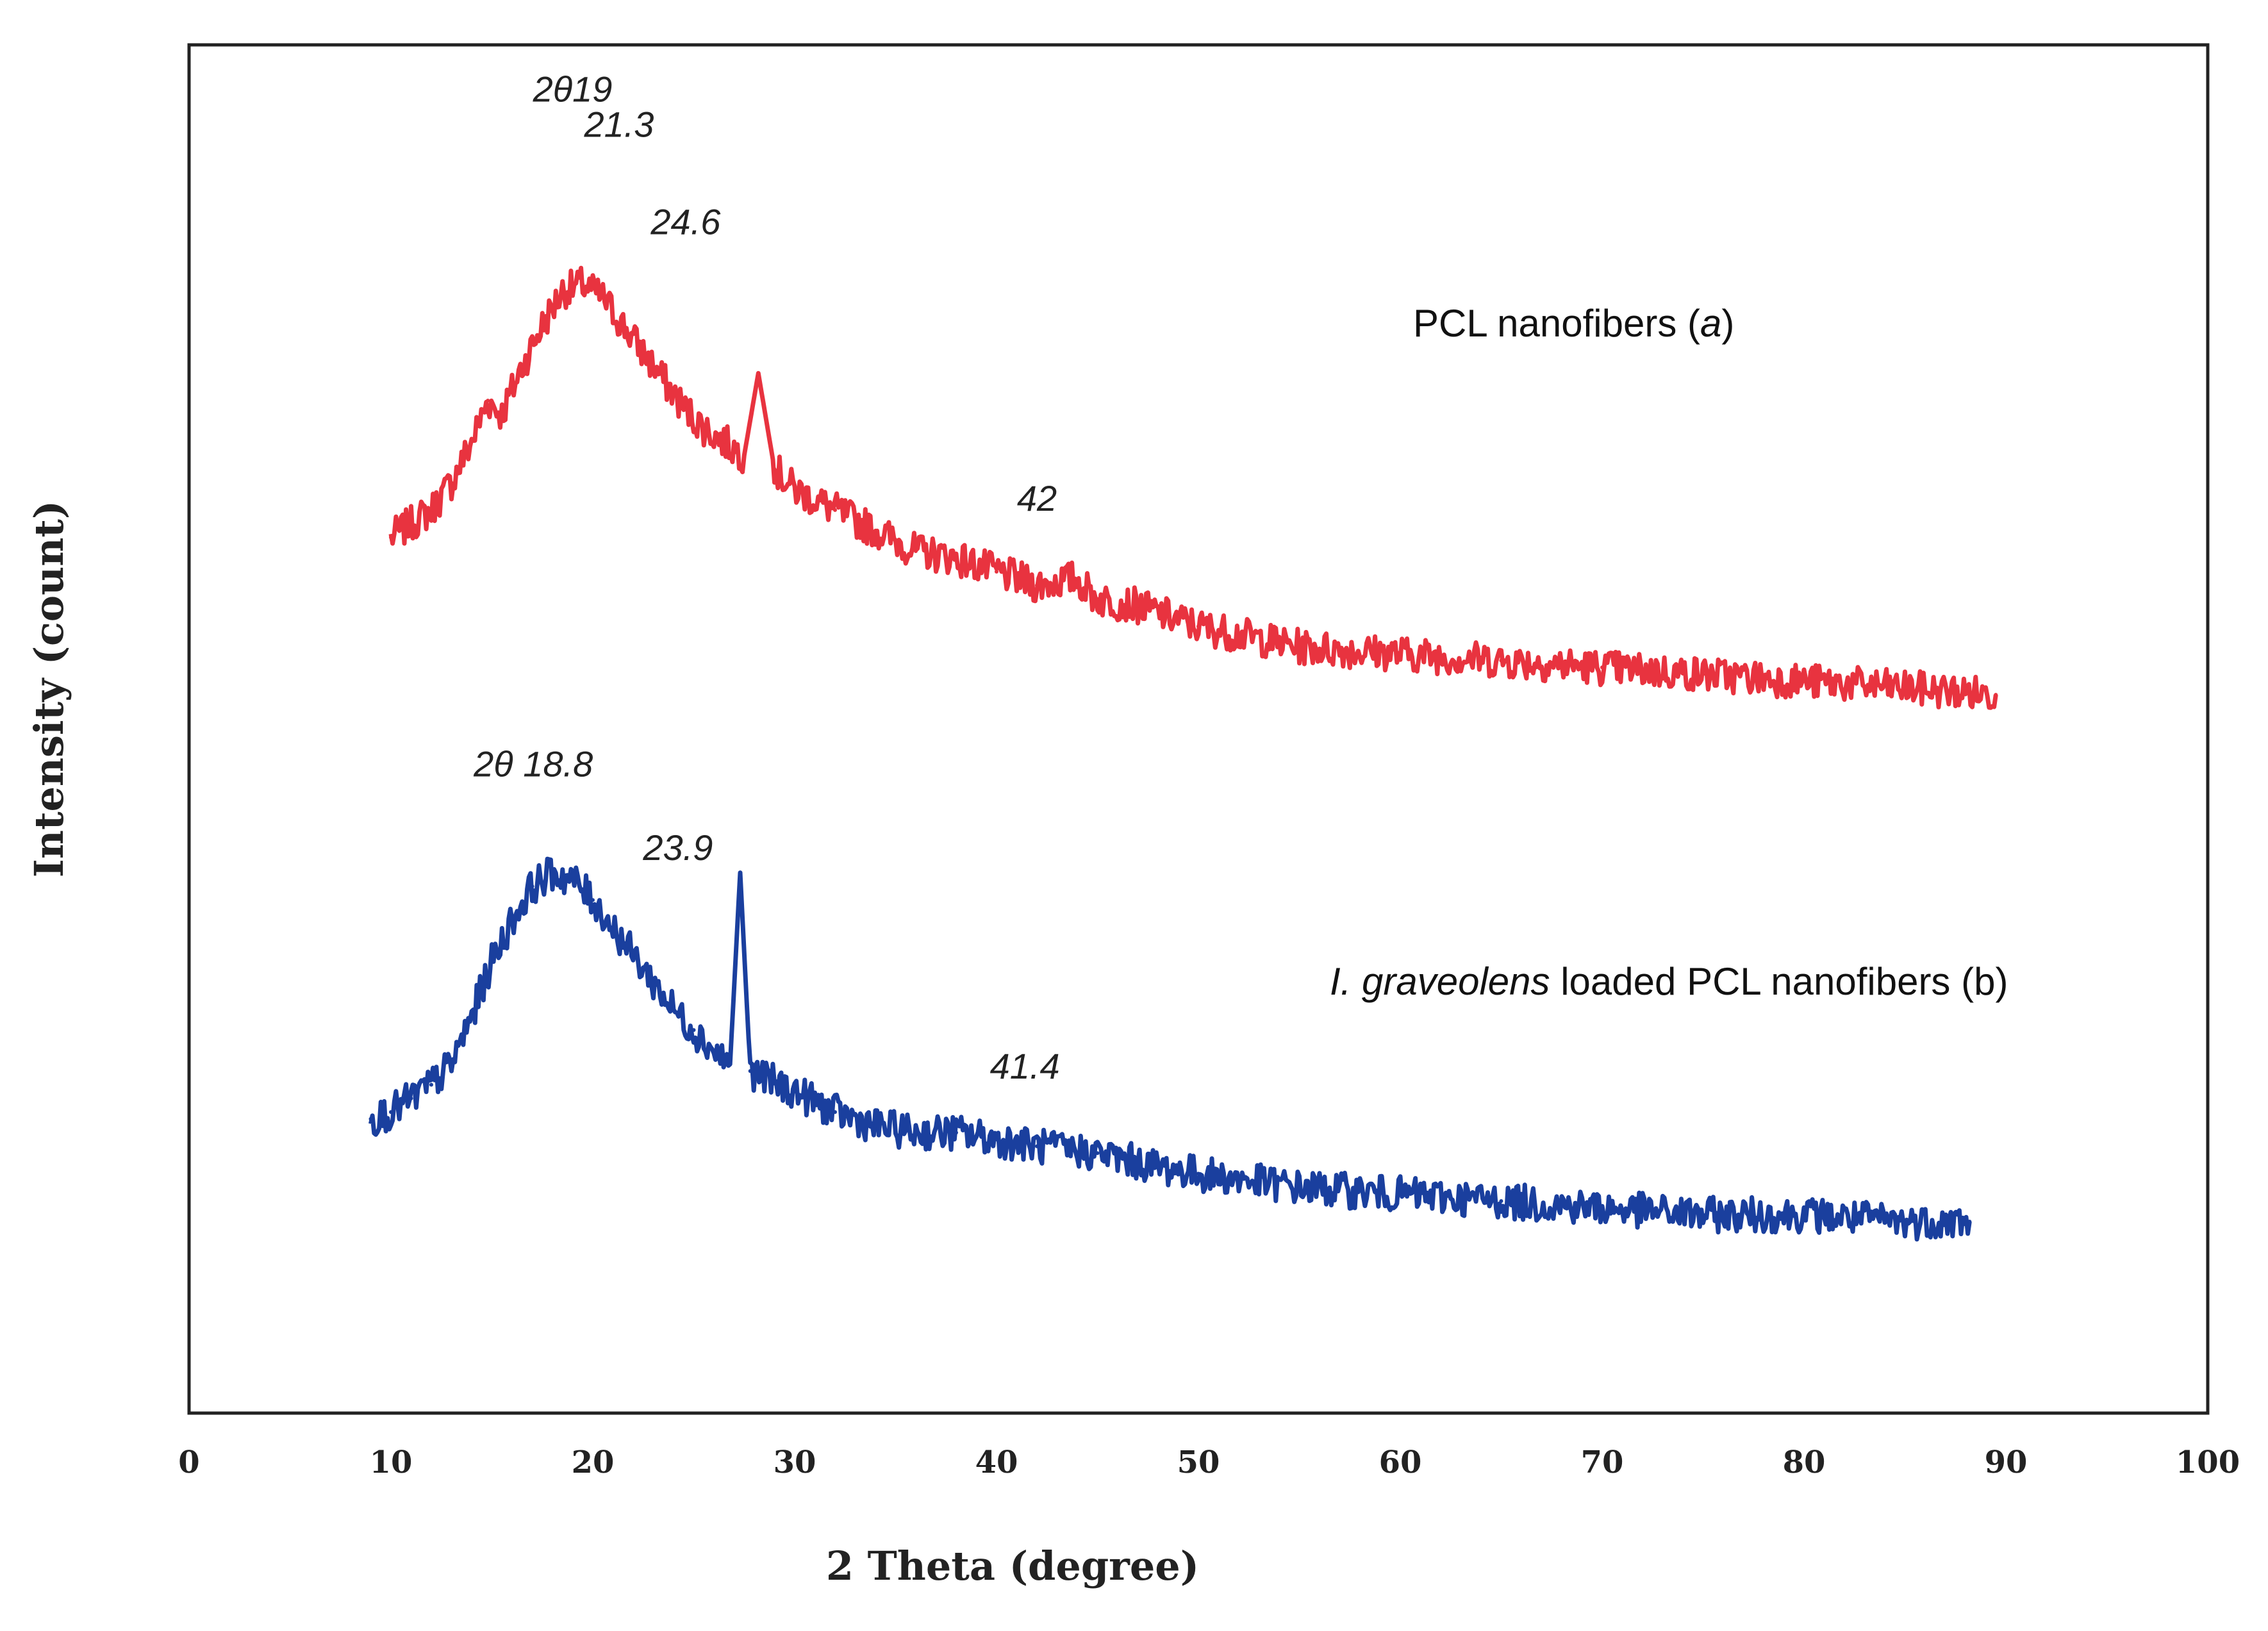 This screenshot has height=1631, width=2268. Describe the element at coordinates (1602, 1462) in the screenshot. I see `x-tick-label-70: 70` at that location.